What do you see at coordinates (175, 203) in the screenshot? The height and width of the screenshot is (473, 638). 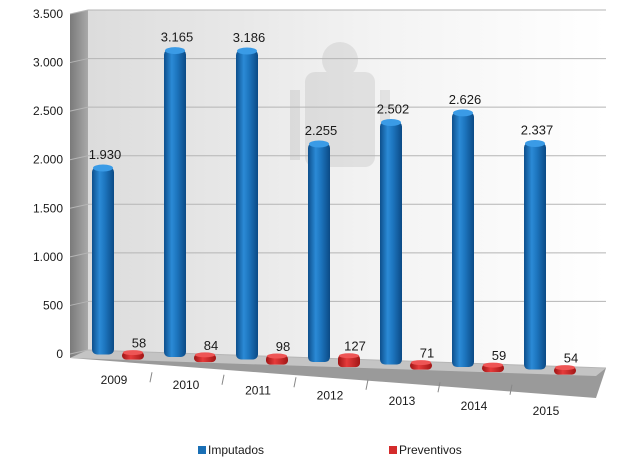 I see `bar-imputados-2010` at bounding box center [175, 203].